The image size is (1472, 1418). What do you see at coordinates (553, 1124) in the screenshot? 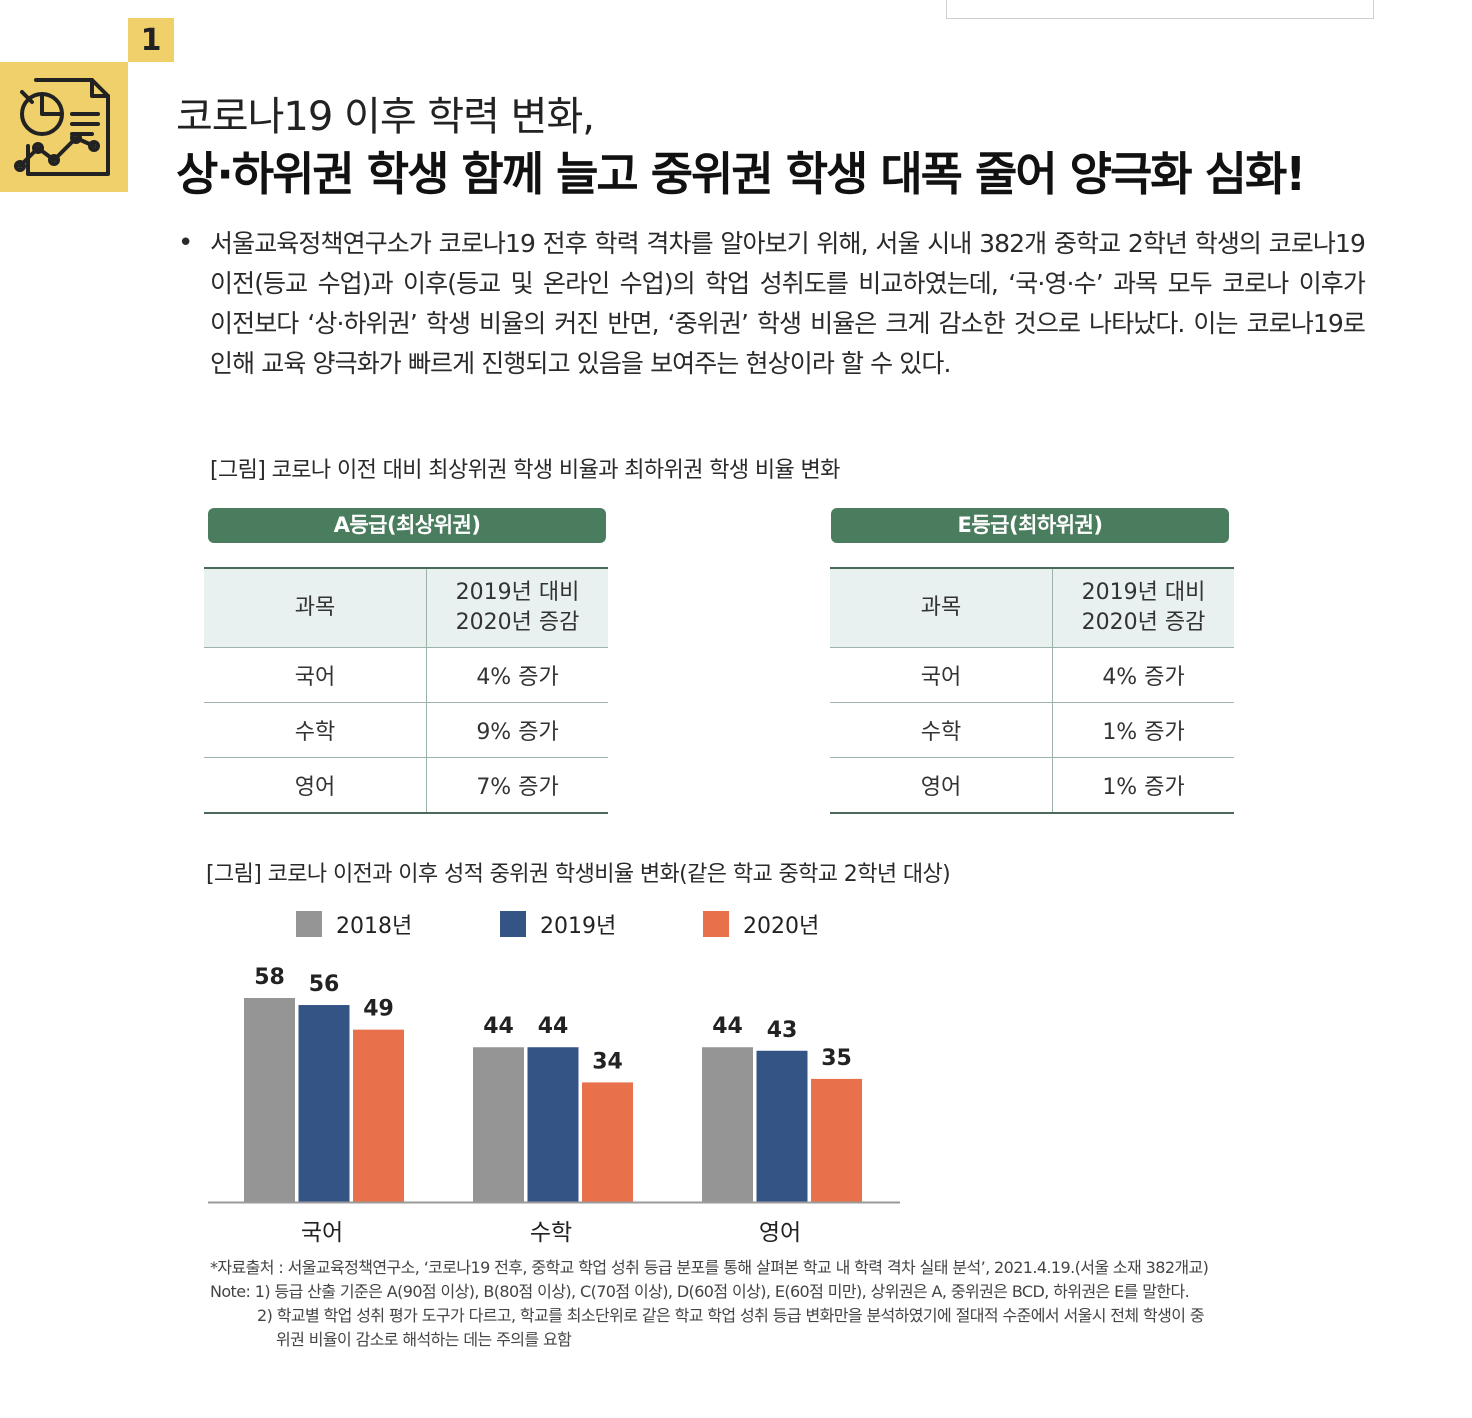
I see `bar-수학-2019년` at bounding box center [553, 1124].